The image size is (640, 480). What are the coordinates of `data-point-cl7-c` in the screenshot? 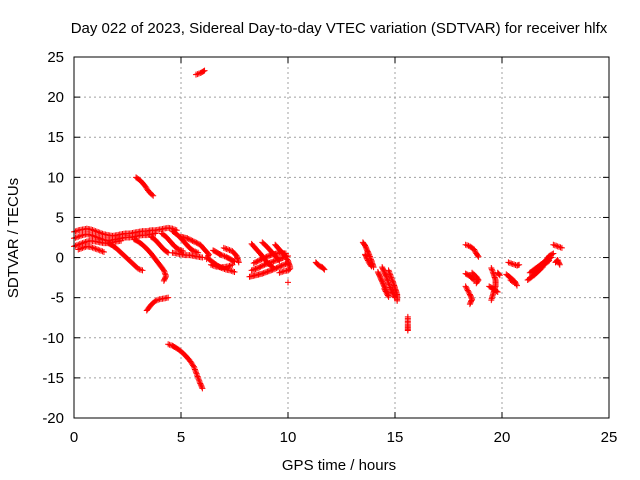 It's located at (223, 255).